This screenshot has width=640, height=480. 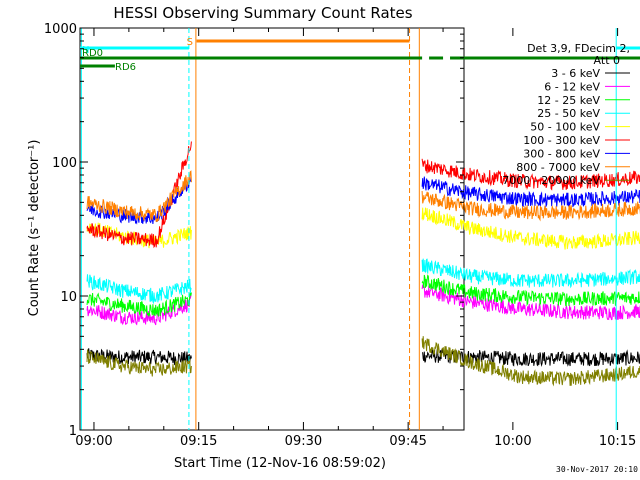 What do you see at coordinates (575, 73) in the screenshot?
I see `legend-entry-label: 3 - 6 keV` at bounding box center [575, 73].